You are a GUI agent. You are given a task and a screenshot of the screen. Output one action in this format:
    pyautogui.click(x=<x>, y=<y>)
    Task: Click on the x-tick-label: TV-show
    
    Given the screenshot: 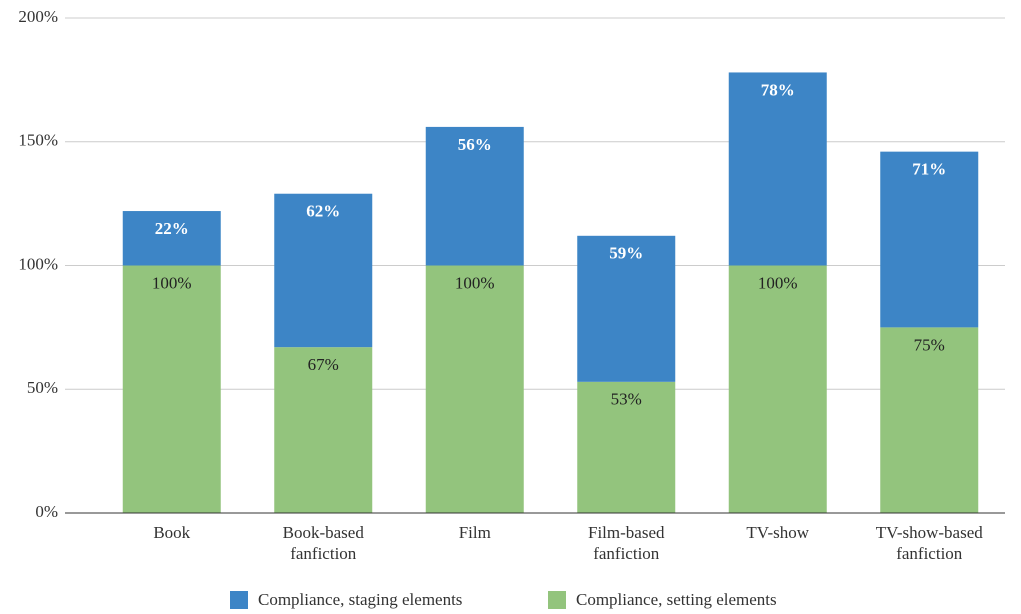 What is the action you would take?
    pyautogui.click(x=777, y=532)
    